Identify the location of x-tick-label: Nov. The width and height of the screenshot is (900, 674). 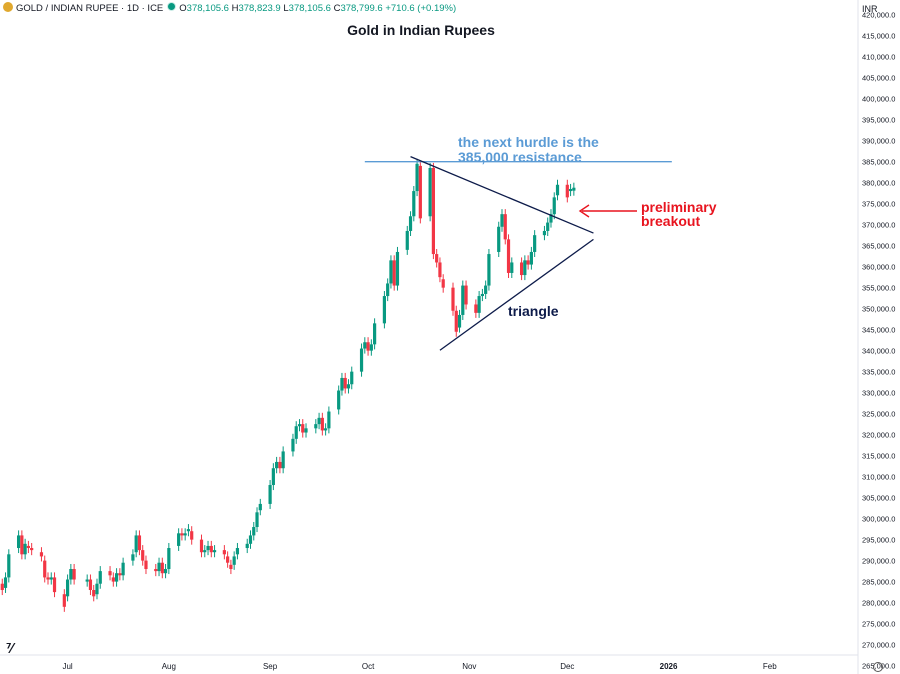
(469, 666).